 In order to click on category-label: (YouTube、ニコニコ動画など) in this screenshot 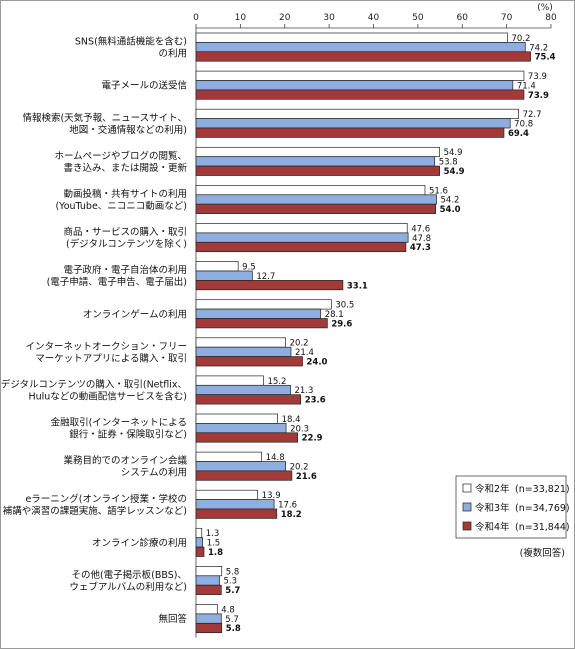, I will do `click(121, 206)`.